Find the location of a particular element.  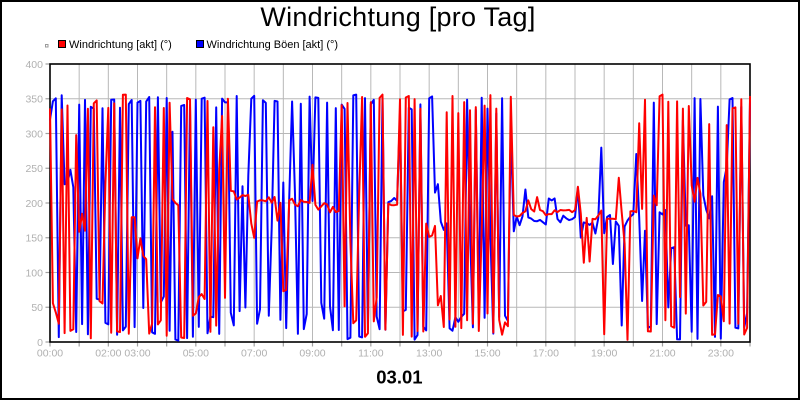

svg-text: 21:00 is located at coordinates (662, 354).